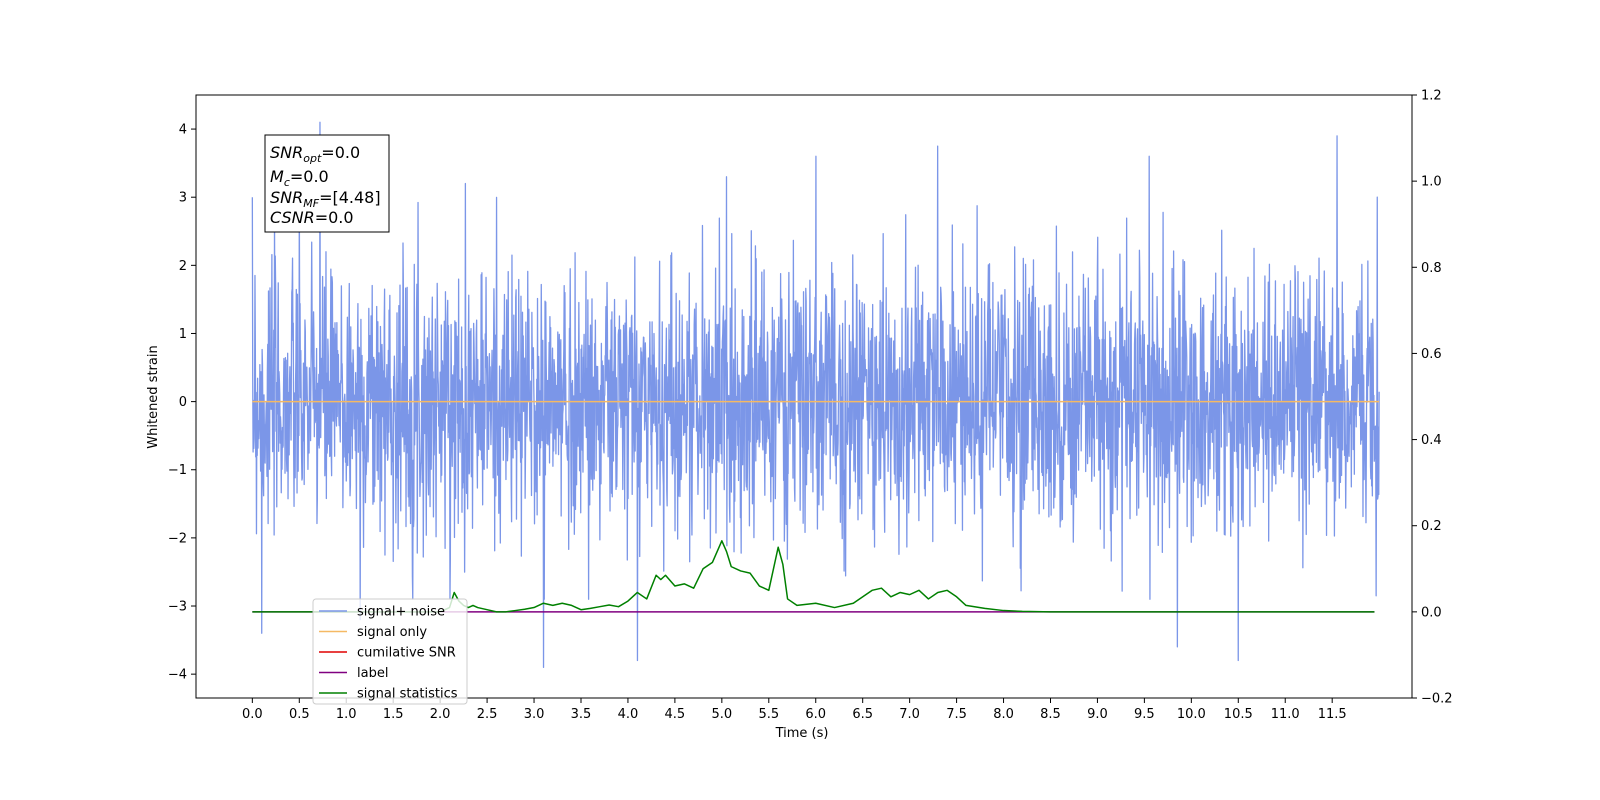 The height and width of the screenshot is (800, 1600). Describe the element at coordinates (287, 182) in the screenshot. I see `annotation-subscript: c` at that location.